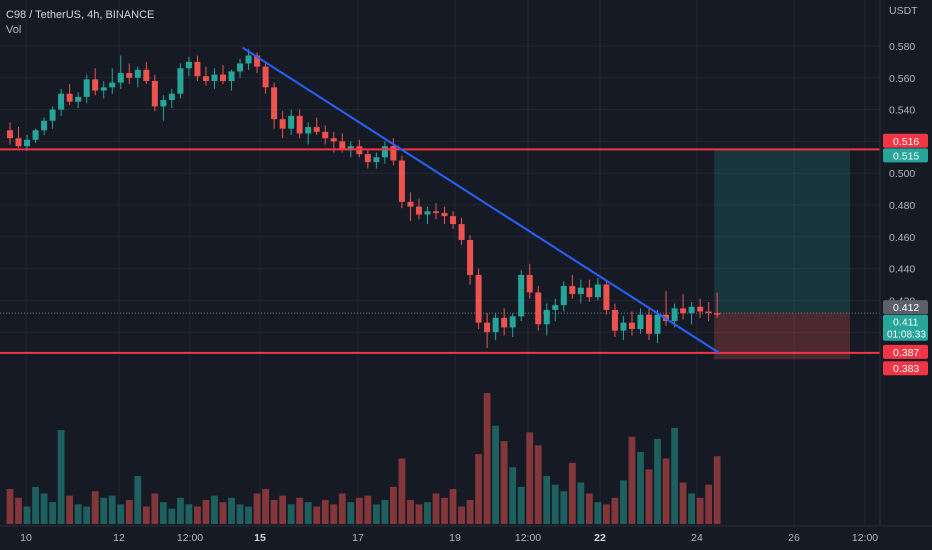  Describe the element at coordinates (80, 15) in the screenshot. I see `symbol-title: C98 / TetherUS, 4h, BINANCE` at that location.